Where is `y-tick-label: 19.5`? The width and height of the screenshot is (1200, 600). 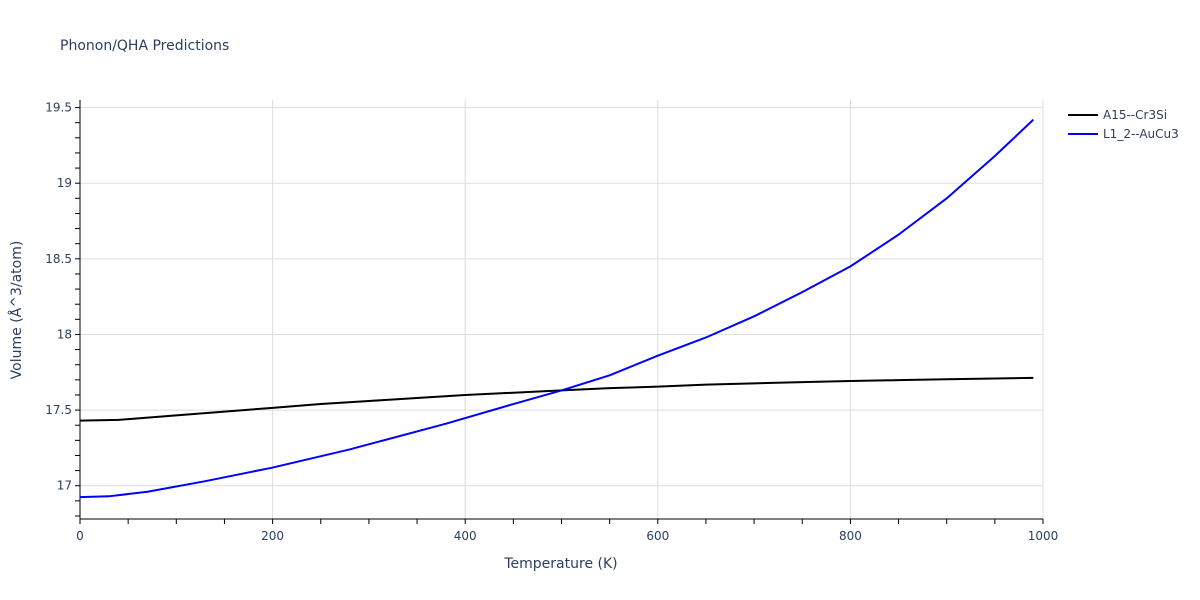 y-tick-label: 19.5 is located at coordinates (58, 108).